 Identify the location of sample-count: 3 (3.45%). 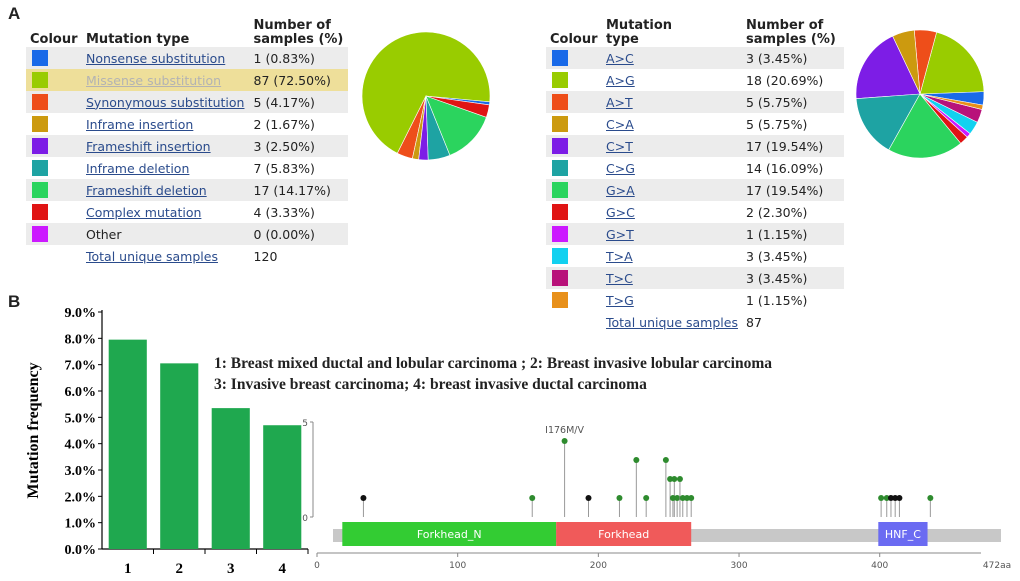
(777, 256).